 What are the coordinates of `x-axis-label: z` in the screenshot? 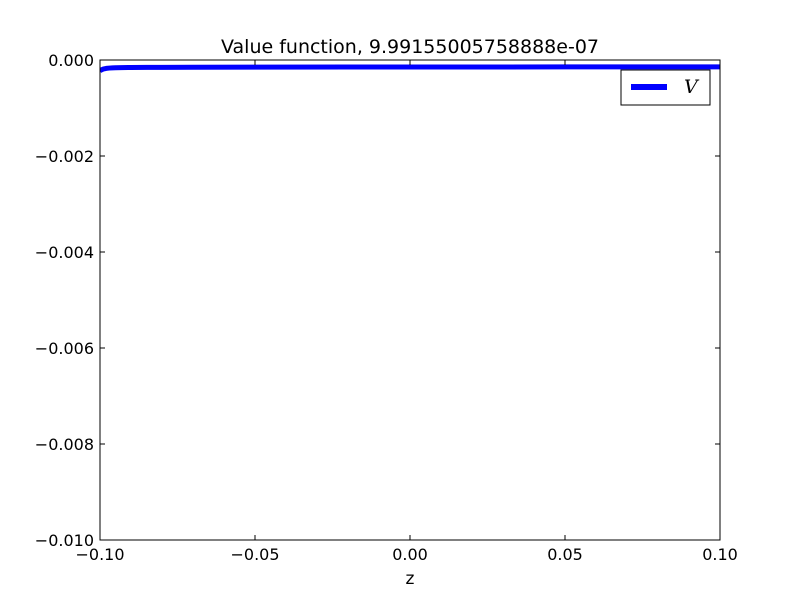 It's located at (410, 579).